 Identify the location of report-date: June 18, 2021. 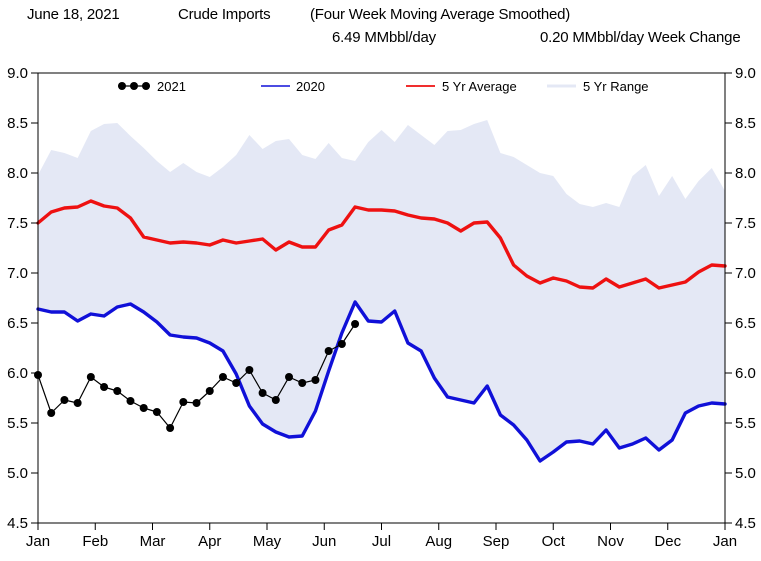
(73, 14).